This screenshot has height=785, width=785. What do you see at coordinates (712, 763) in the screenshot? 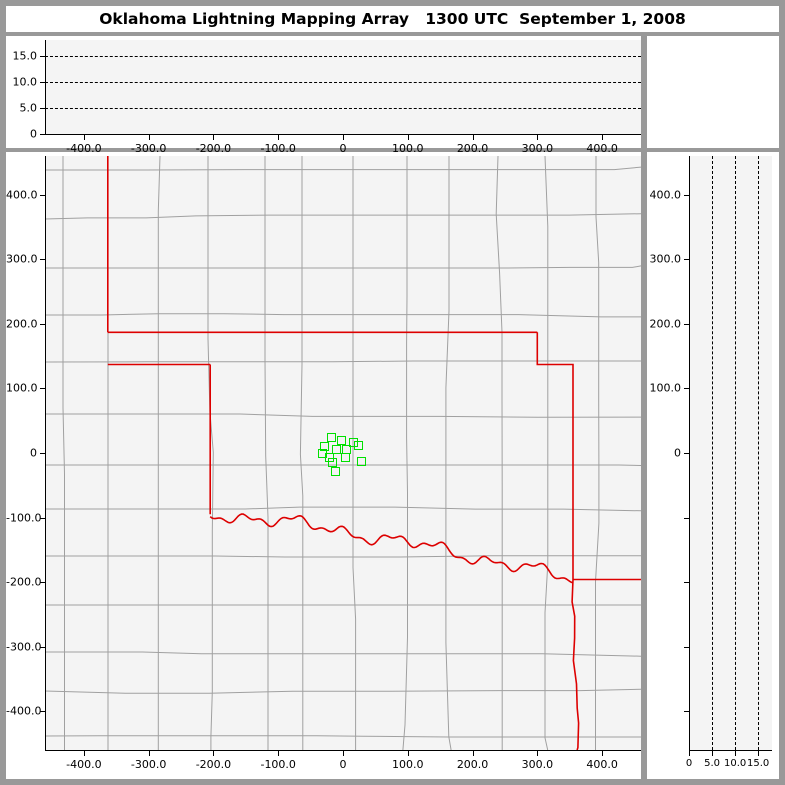
I see `x-tick-label: 5.0` at bounding box center [712, 763].